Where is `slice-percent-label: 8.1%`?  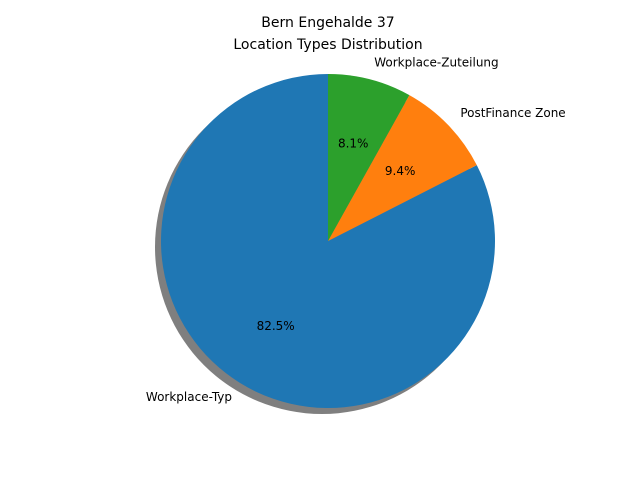
slice-percent-label: 8.1% is located at coordinates (353, 144).